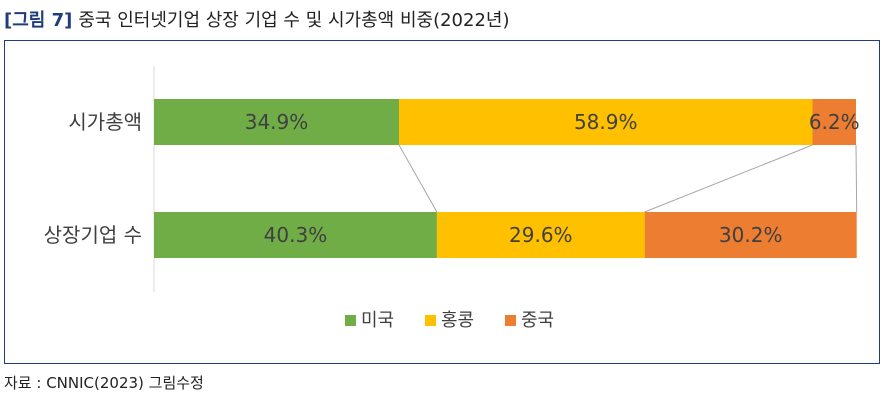 The height and width of the screenshot is (400, 886). I want to click on legend-label: 중국, so click(537, 320).